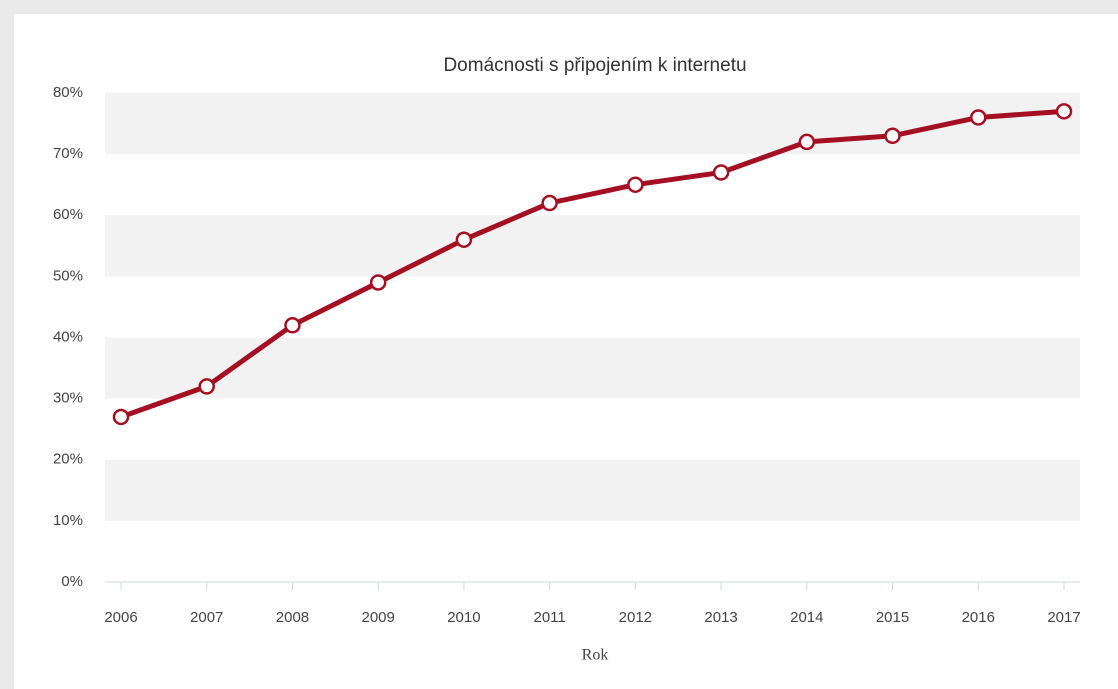  I want to click on x-tick-label: 2012, so click(635, 617).